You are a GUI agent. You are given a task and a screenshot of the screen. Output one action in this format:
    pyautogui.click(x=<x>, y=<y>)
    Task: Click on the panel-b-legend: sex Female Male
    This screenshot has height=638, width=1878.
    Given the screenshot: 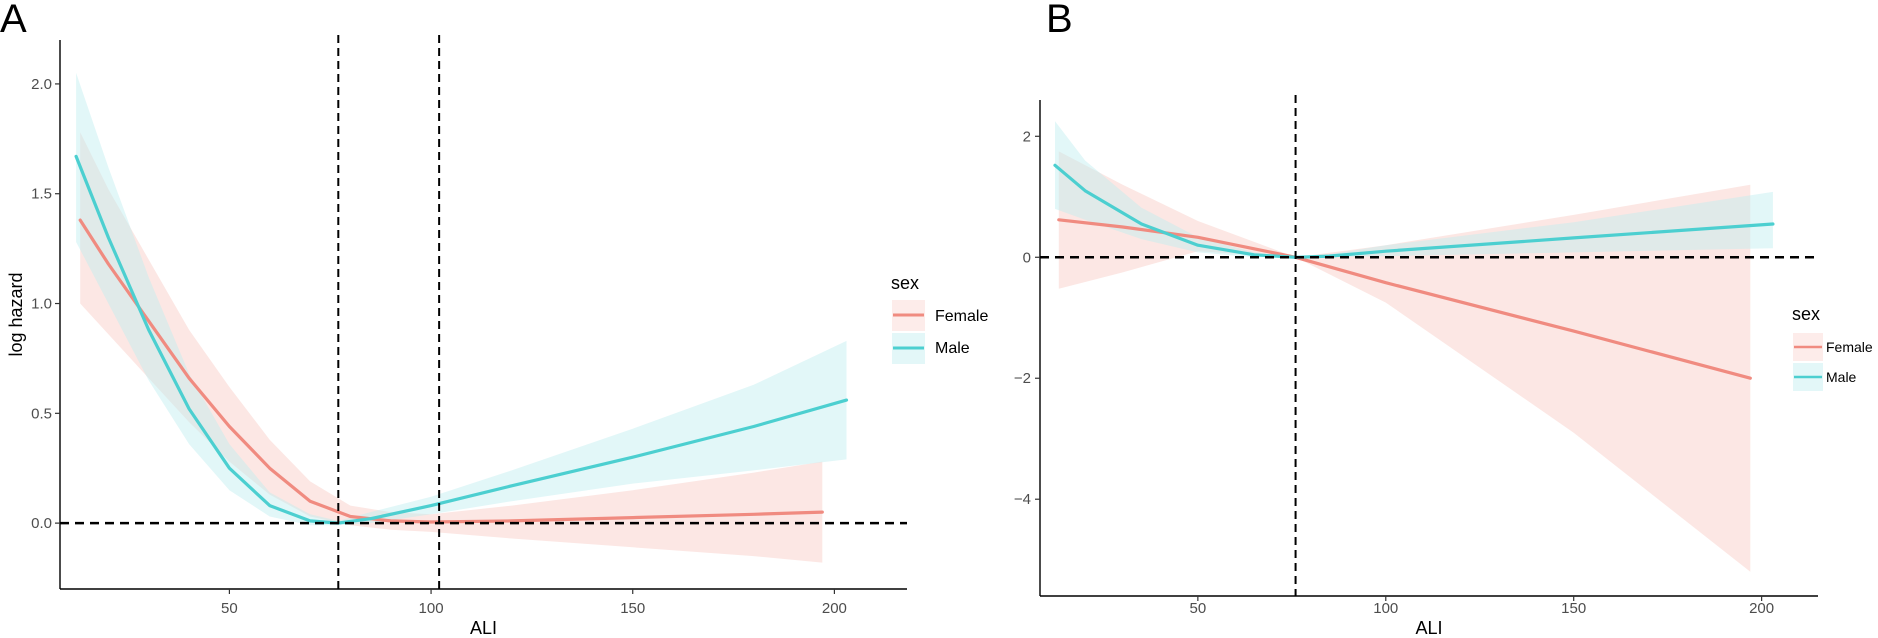 What is the action you would take?
    pyautogui.click(x=1832, y=347)
    